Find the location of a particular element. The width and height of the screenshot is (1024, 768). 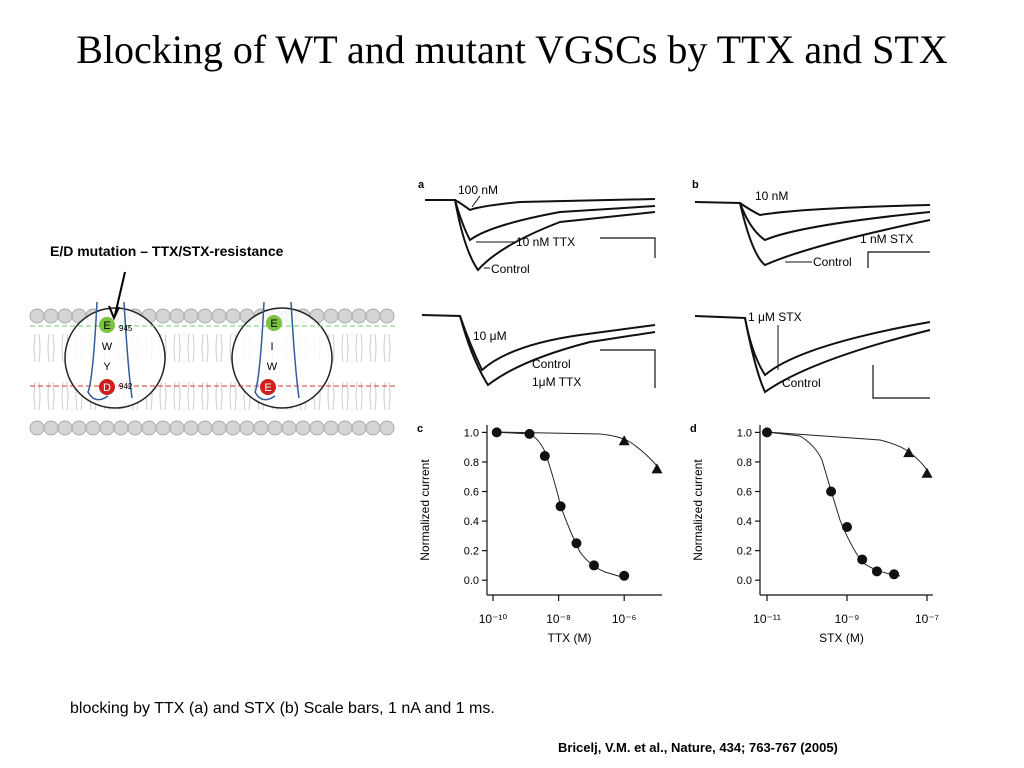

y-axis-label: Normalized current is located at coordinates (425, 510).